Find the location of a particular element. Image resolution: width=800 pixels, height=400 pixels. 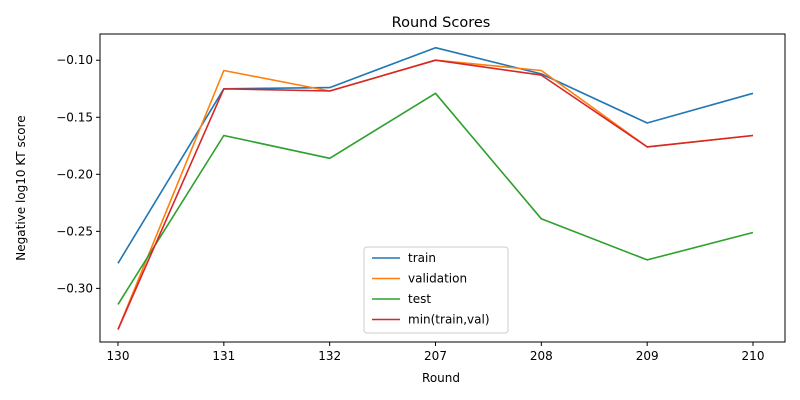

x-tick-label: 210 is located at coordinates (753, 356).